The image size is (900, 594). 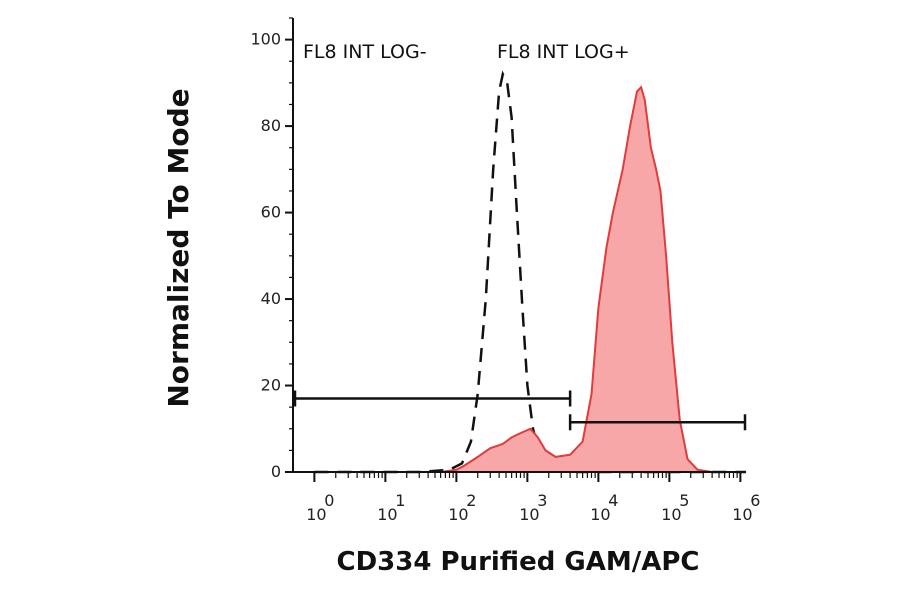 What do you see at coordinates (542, 500) in the screenshot?
I see `x-tick-exponent-3: 3` at bounding box center [542, 500].